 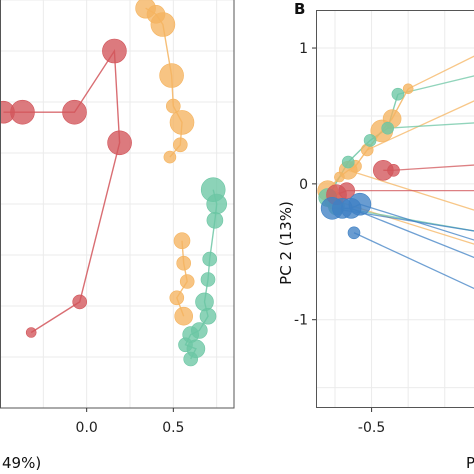 I want to click on panel-a-x-ticks: 0.0 0.5, so click(x=130, y=422).